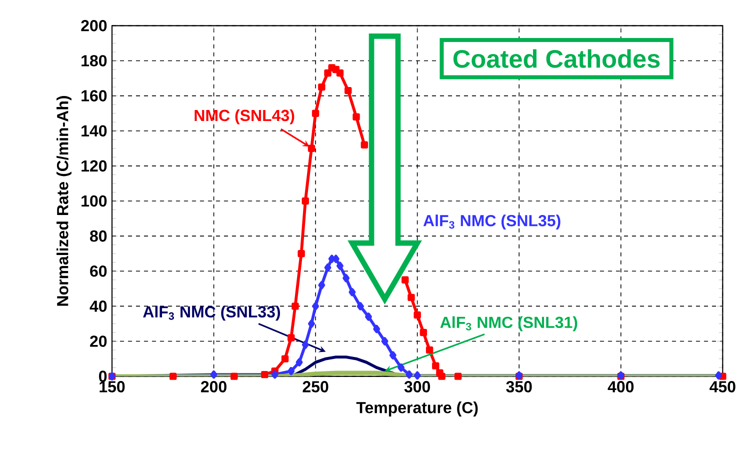 The height and width of the screenshot is (451, 749). Describe the element at coordinates (556, 58) in the screenshot. I see `annotation: Coated Cathodes` at that location.